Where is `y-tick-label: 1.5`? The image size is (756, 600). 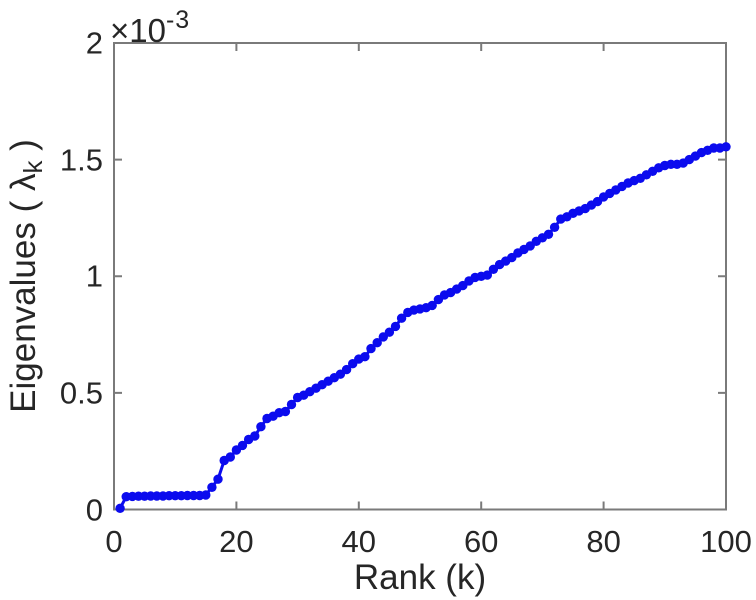
y-tick-label: 1.5 is located at coordinates (81, 160).